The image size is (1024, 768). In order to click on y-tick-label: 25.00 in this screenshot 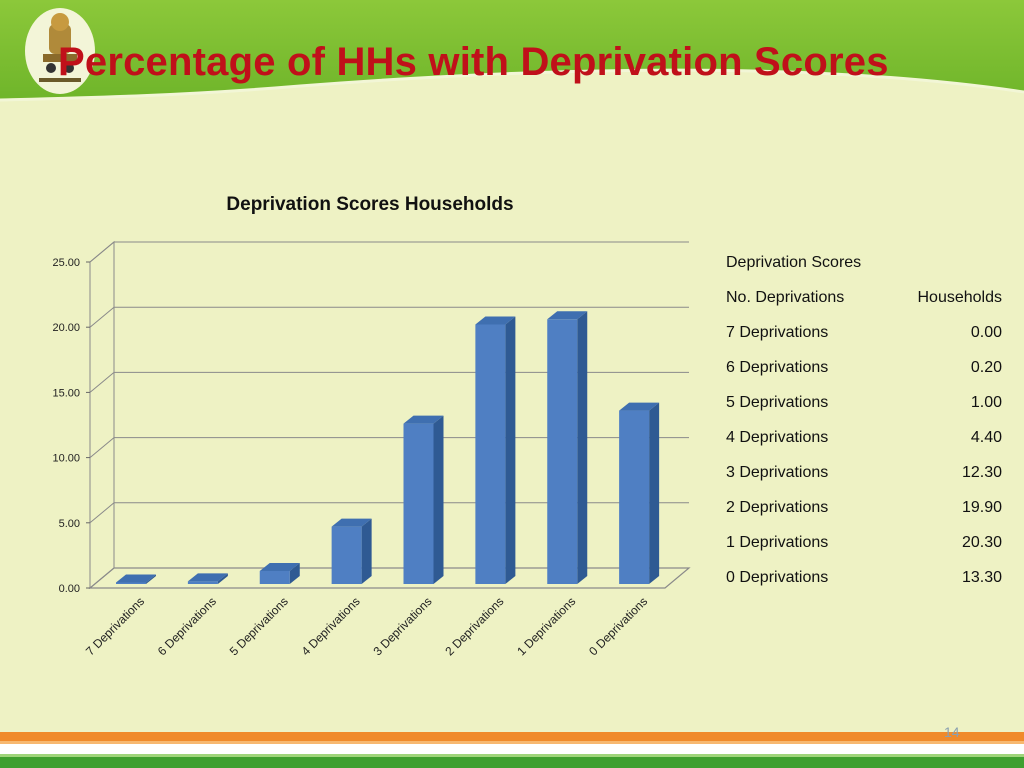, I will do `click(66, 263)`.